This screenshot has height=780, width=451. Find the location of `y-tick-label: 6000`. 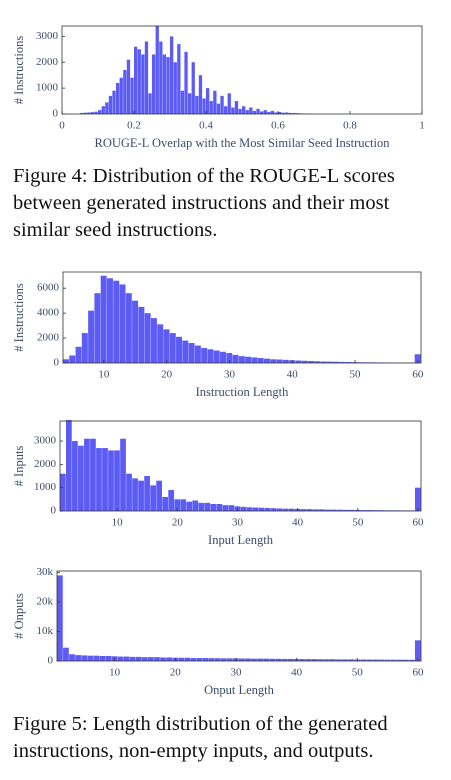

y-tick-label: 6000 is located at coordinates (48, 288).